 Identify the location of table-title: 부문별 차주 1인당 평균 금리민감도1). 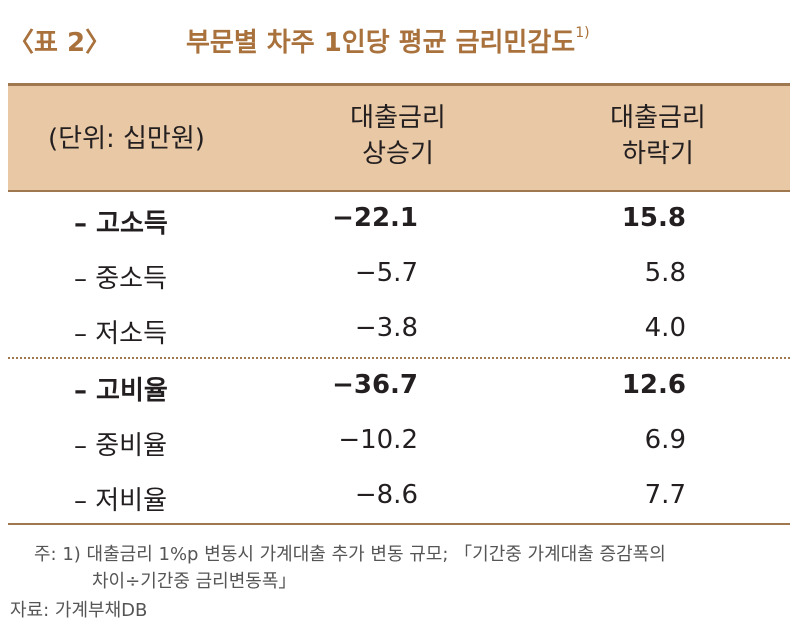
(388, 40).